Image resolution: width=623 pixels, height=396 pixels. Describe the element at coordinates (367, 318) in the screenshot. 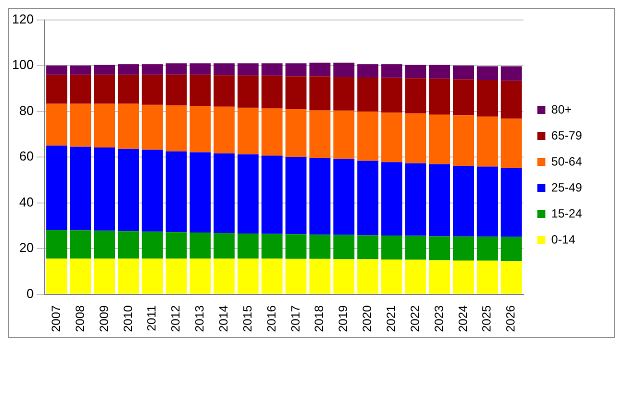

I see `x-tick-label: 2020` at that location.